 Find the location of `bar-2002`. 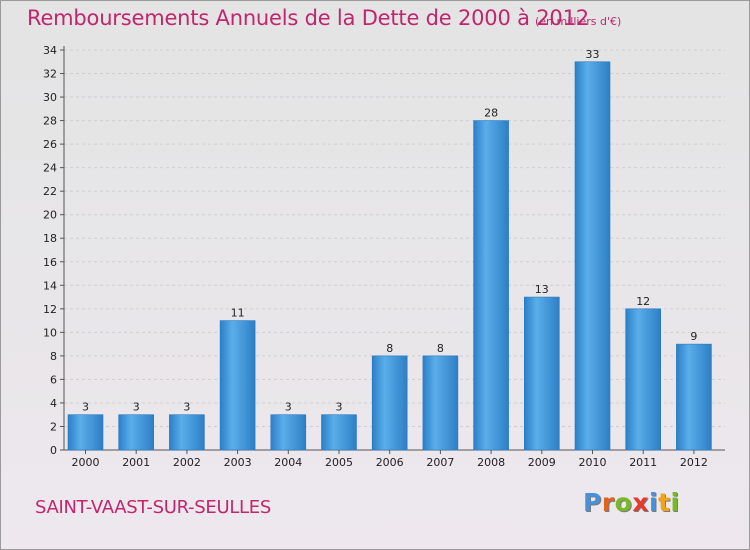

bar-2002 is located at coordinates (187, 432).